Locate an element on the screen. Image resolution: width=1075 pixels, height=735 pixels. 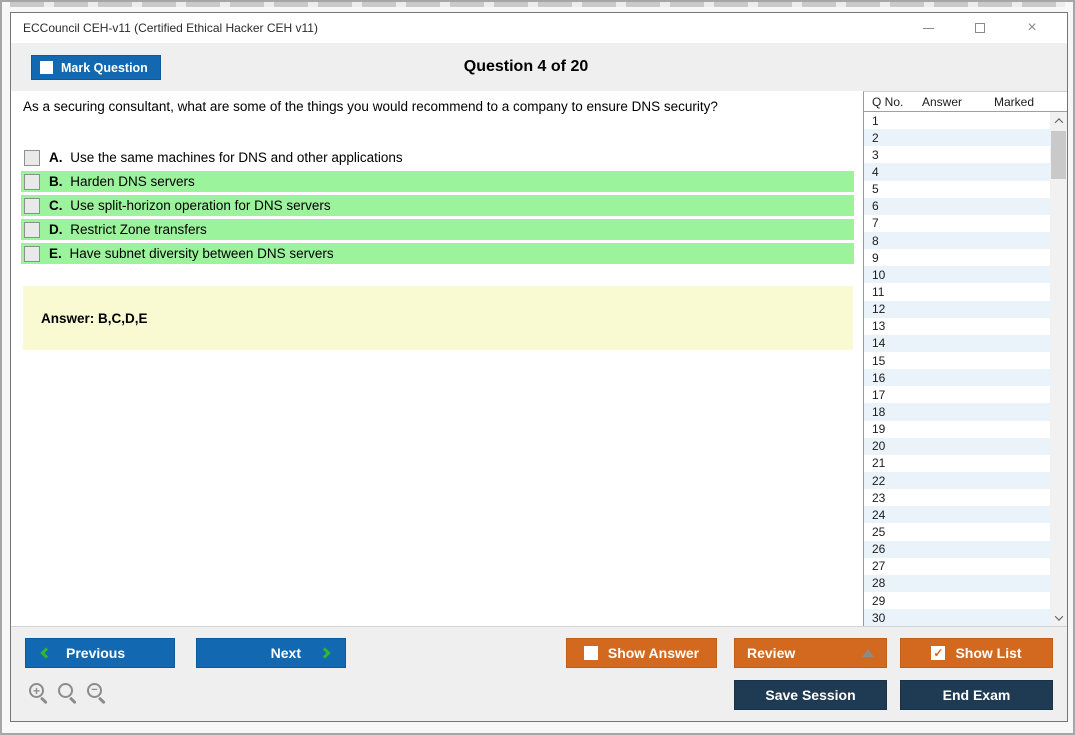
show-answer-checkbox is located at coordinates (590, 653).